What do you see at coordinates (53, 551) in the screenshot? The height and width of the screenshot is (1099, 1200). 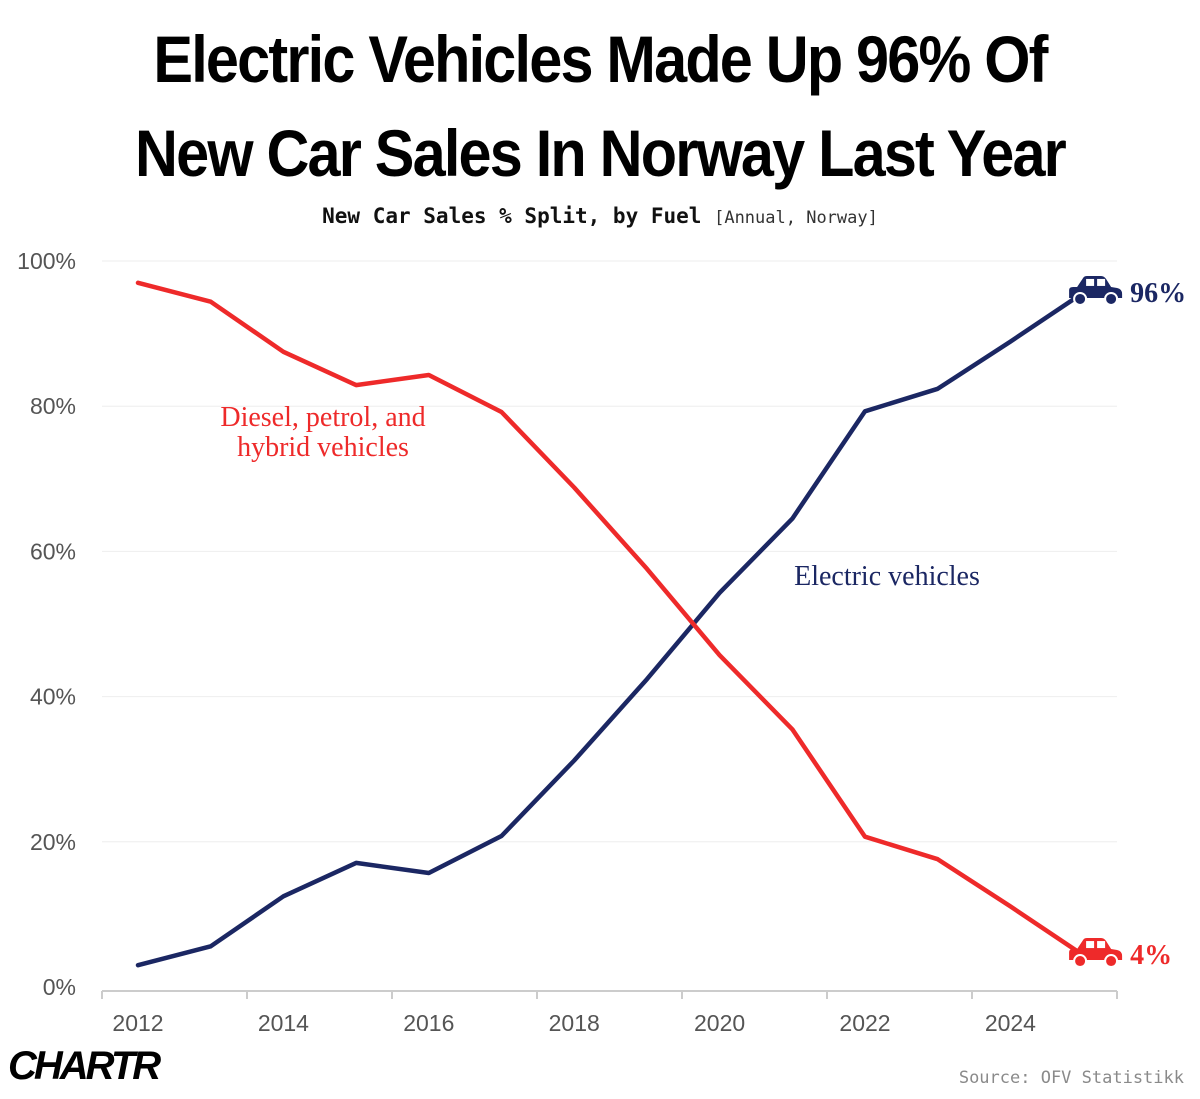 I see `y-tick-label: 60%` at bounding box center [53, 551].